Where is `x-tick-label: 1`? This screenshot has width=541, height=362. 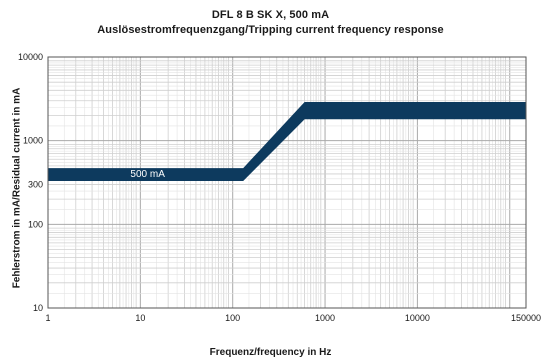
x-tick-label: 1 is located at coordinates (47, 318).